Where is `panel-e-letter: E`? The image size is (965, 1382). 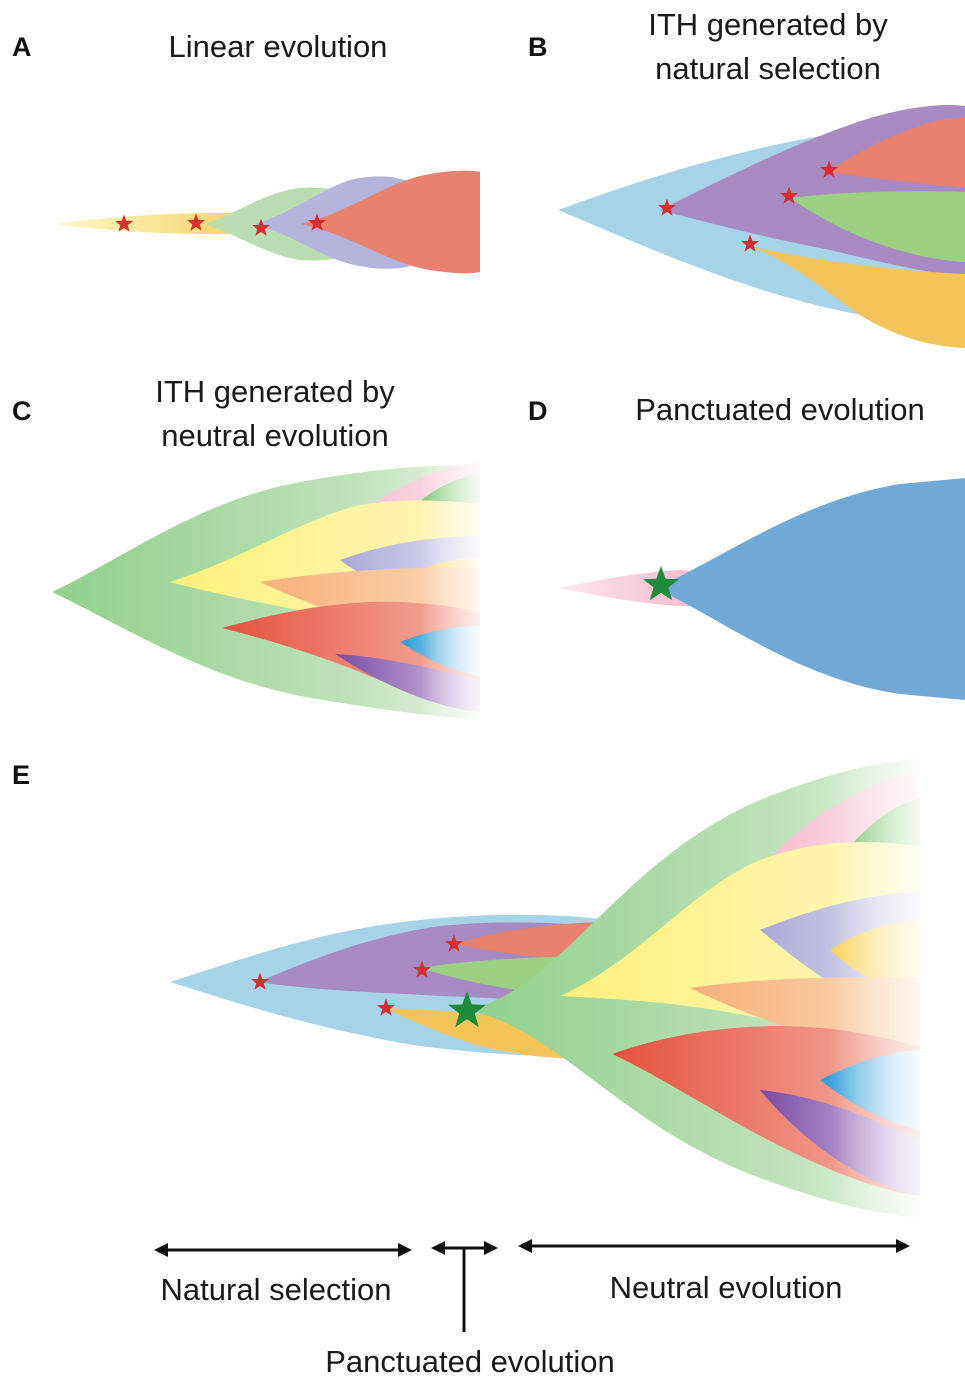 panel-e-letter: E is located at coordinates (21, 775).